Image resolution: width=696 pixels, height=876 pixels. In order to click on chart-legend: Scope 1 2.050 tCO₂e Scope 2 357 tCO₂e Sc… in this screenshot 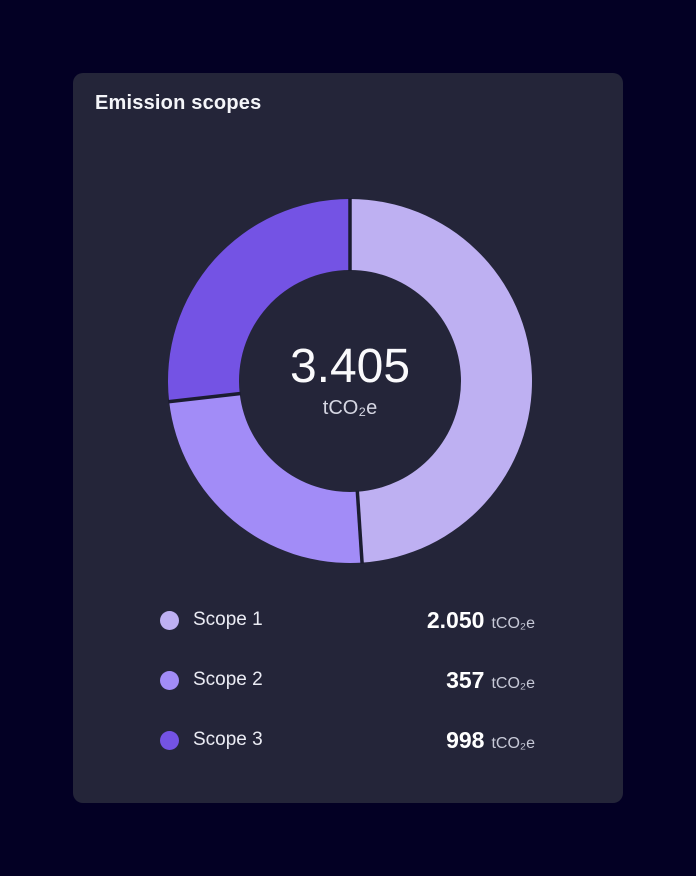, I will do `click(347, 680)`.